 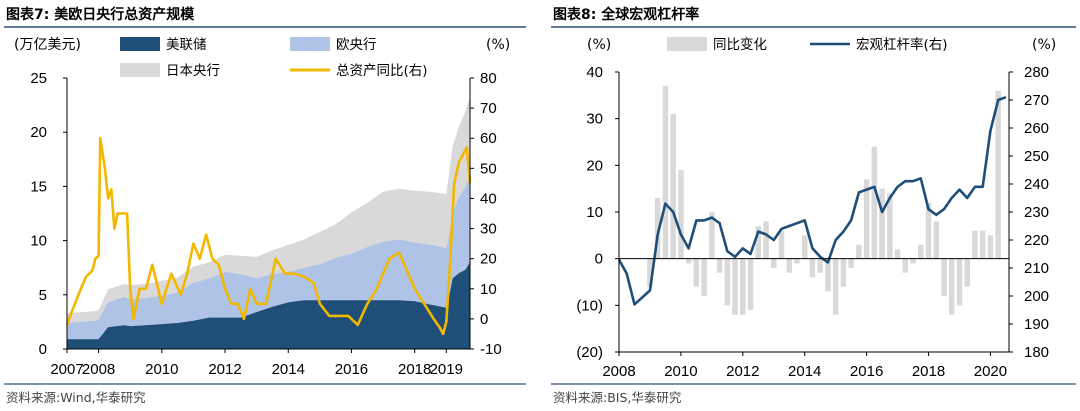 What do you see at coordinates (594, 119) in the screenshot?
I see `y-left-tick-label: 30` at bounding box center [594, 119].